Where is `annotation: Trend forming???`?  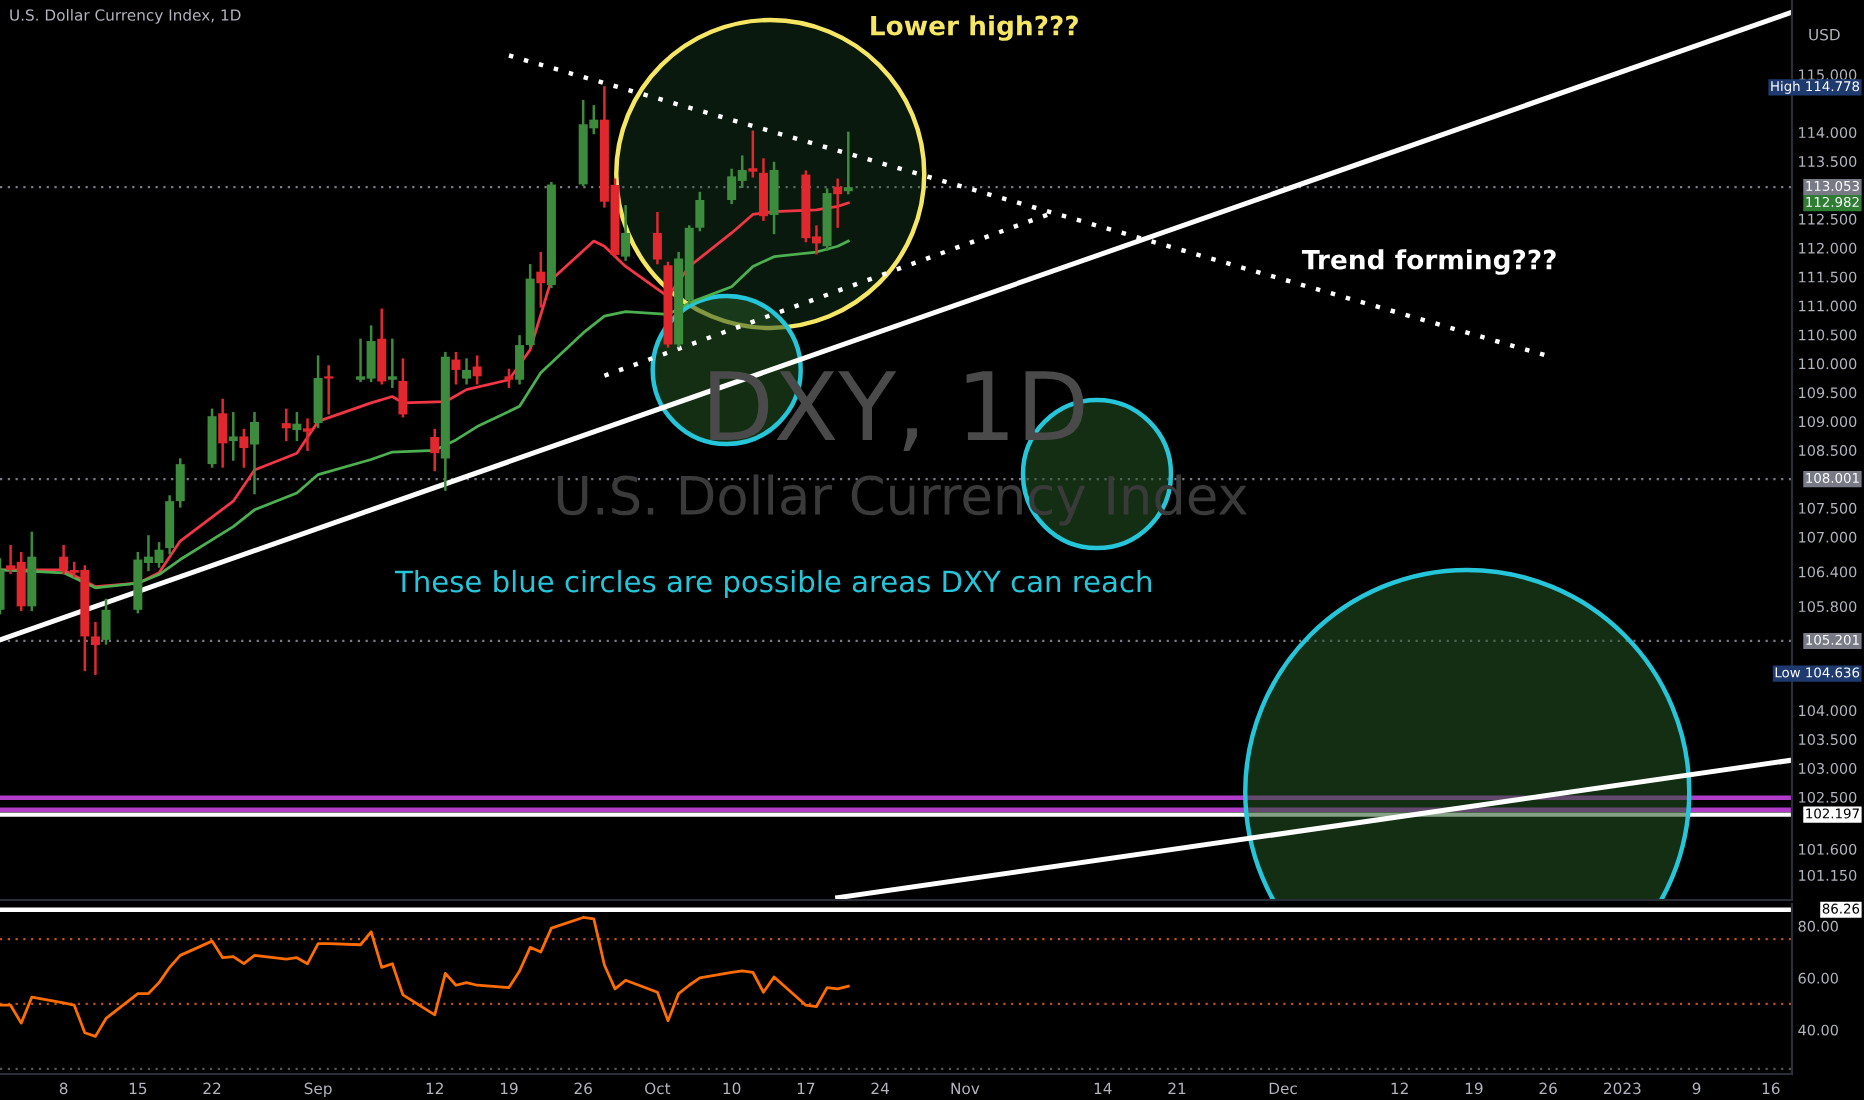
annotation: Trend forming??? is located at coordinates (1428, 262).